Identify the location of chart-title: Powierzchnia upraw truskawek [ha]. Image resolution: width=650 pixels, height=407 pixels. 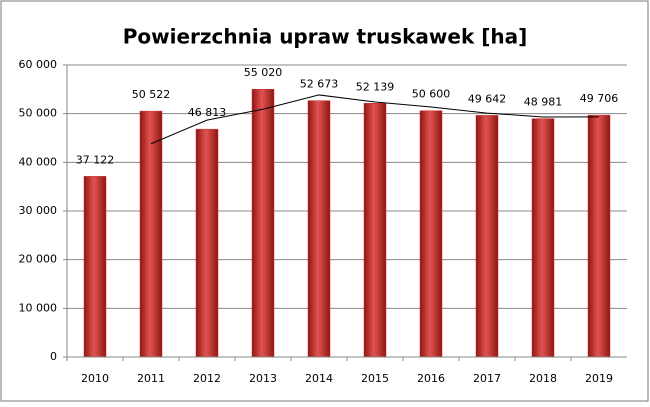
(325, 37).